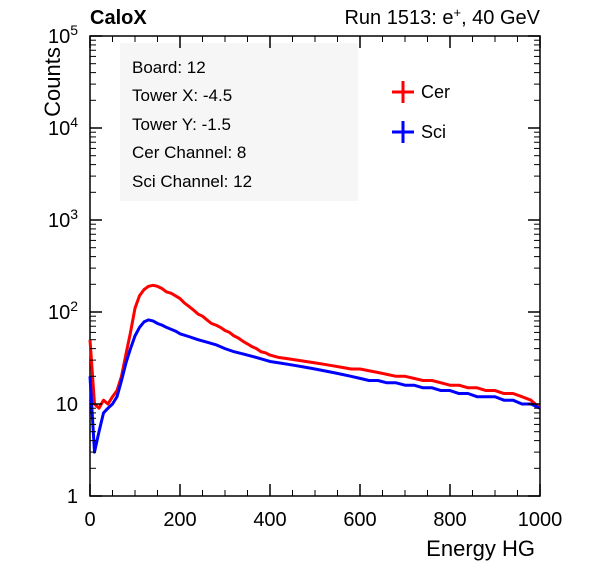 Image resolution: width=596 pixels, height=572 pixels. I want to click on y-tick-label-base: 1, so click(72, 497).